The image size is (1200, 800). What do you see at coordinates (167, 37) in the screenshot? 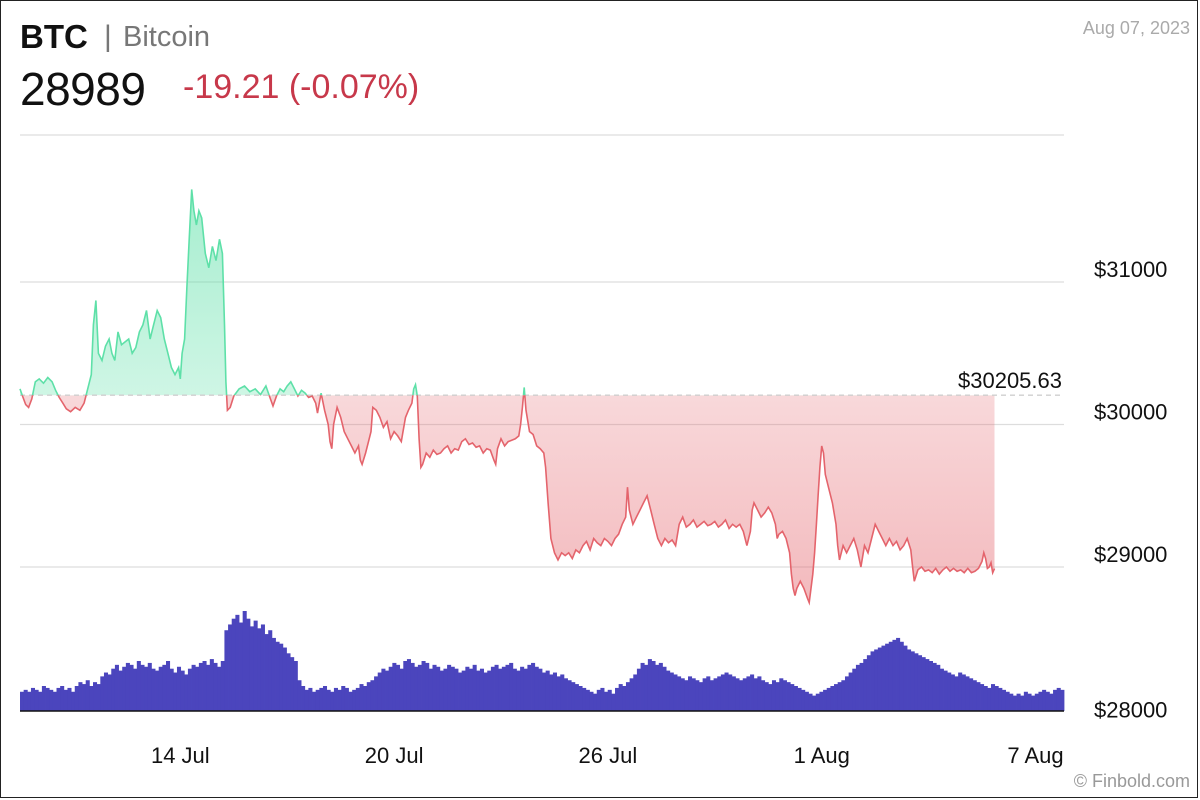
I see `asset-name: Bitcoin` at bounding box center [167, 37].